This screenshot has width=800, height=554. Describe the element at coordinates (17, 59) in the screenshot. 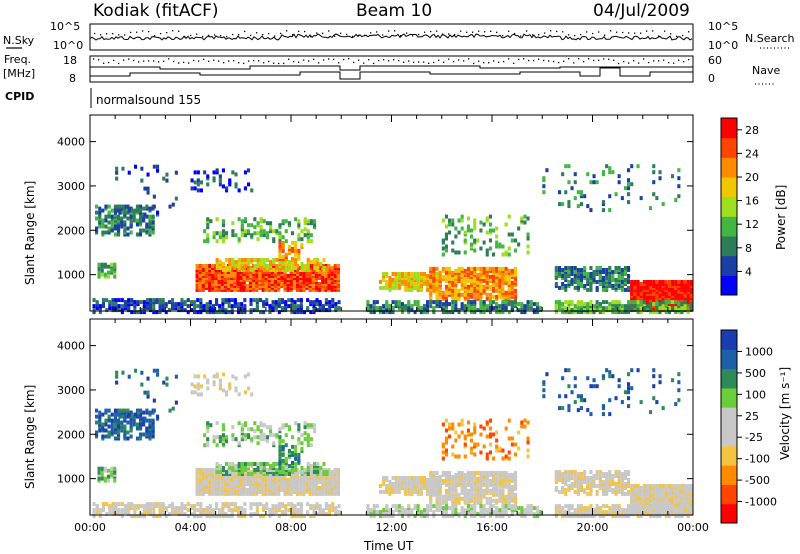

I see `freq-label: Freq.` at that location.